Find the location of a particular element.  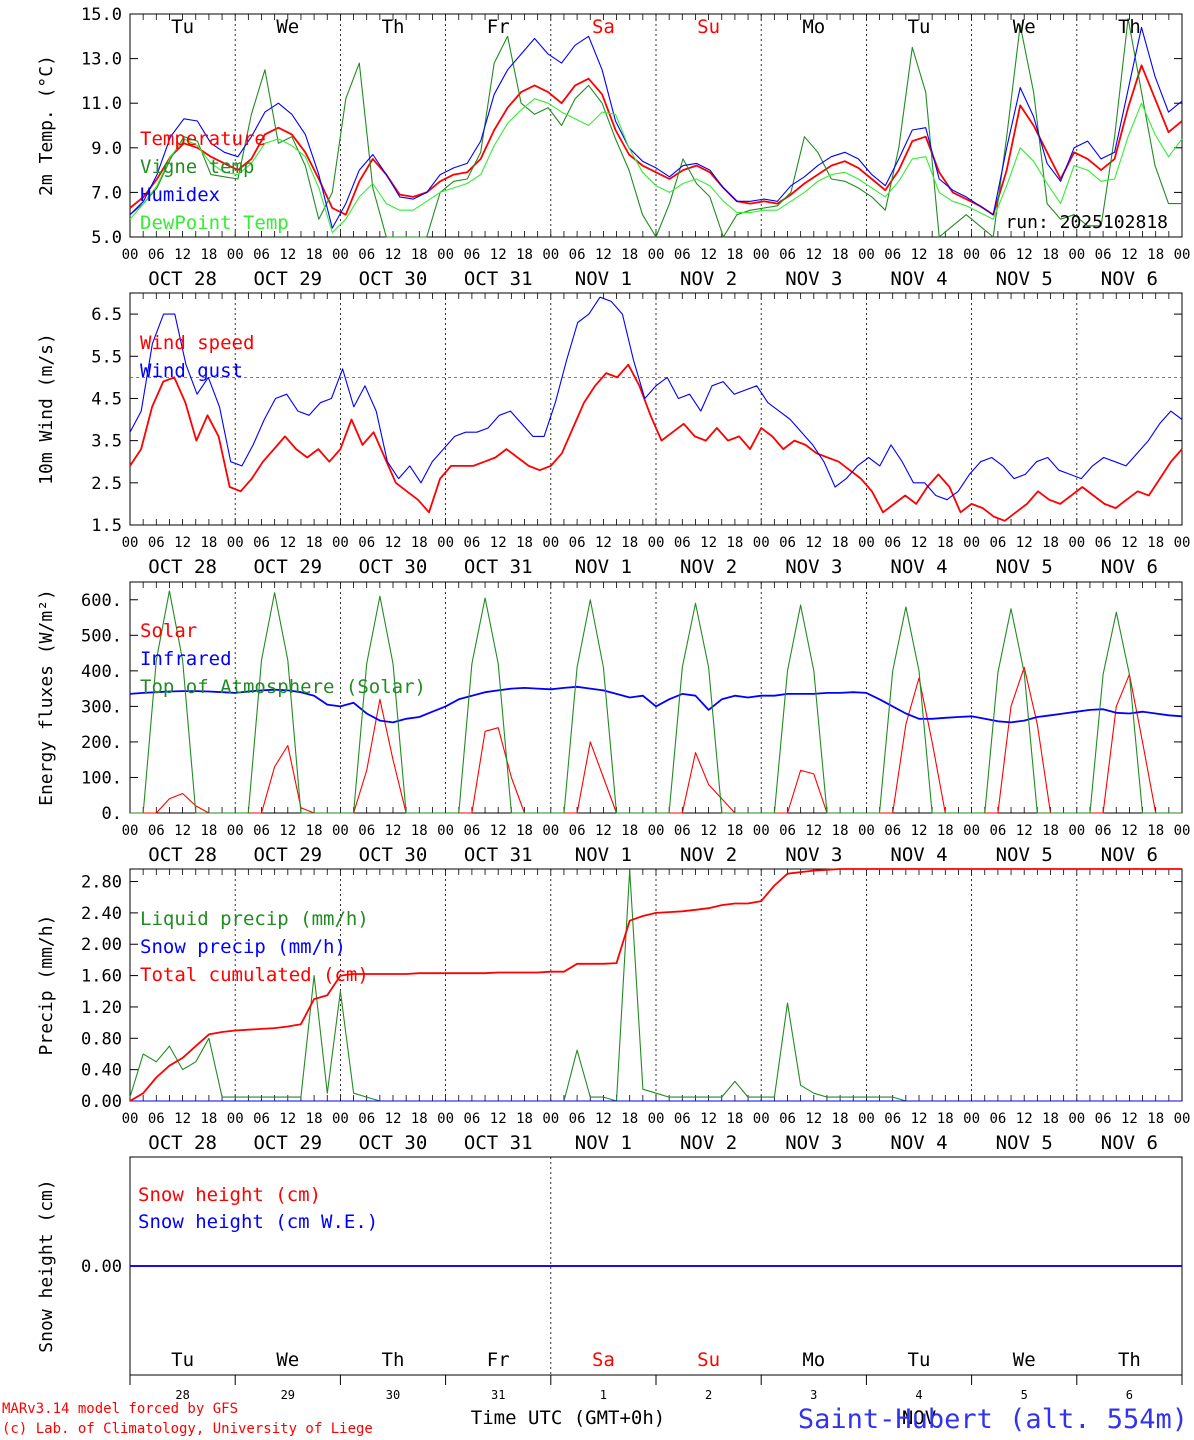

series-top-of-atmosphere-solar is located at coordinates (656, 702).